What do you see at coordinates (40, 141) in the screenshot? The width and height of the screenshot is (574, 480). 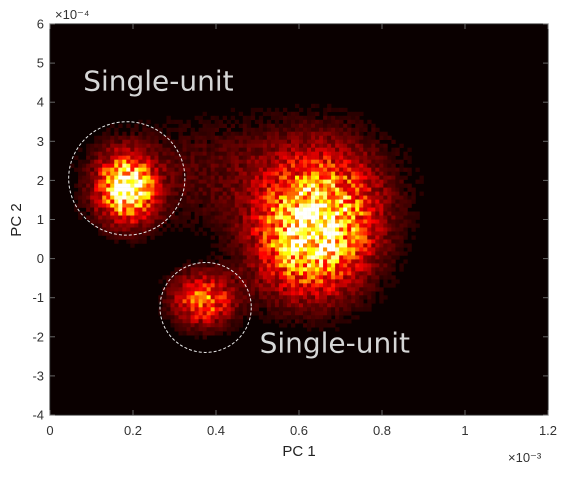 I see `y-tick-label: 3` at bounding box center [40, 141].